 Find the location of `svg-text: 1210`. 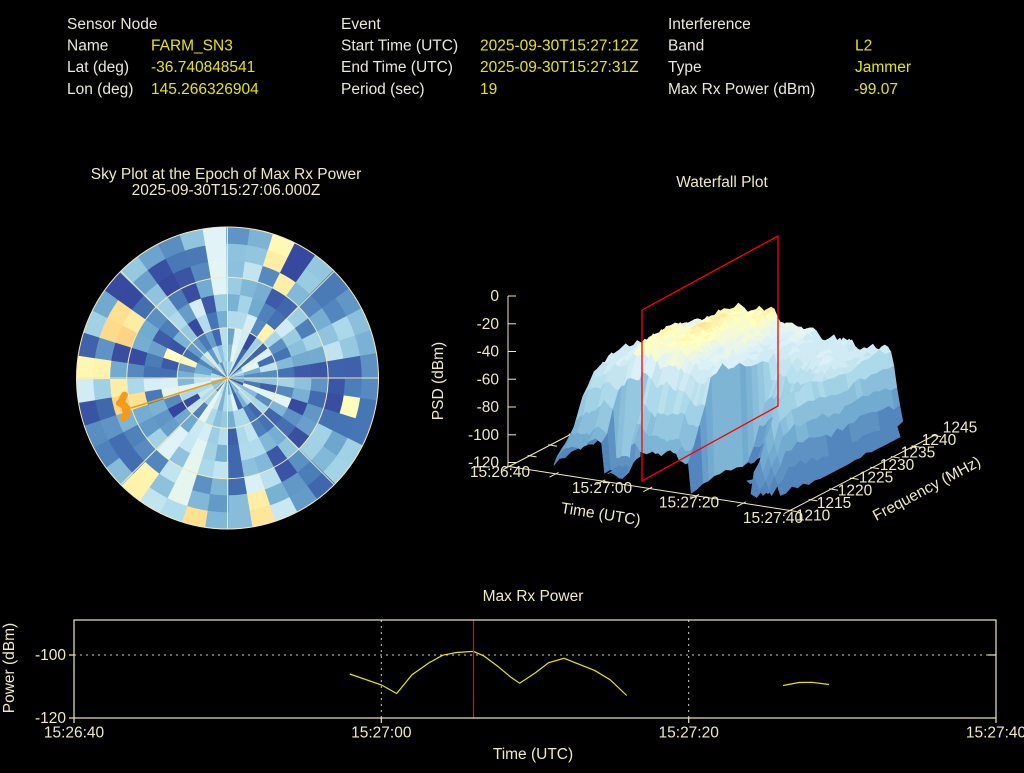

svg-text: 1210 is located at coordinates (813, 516).